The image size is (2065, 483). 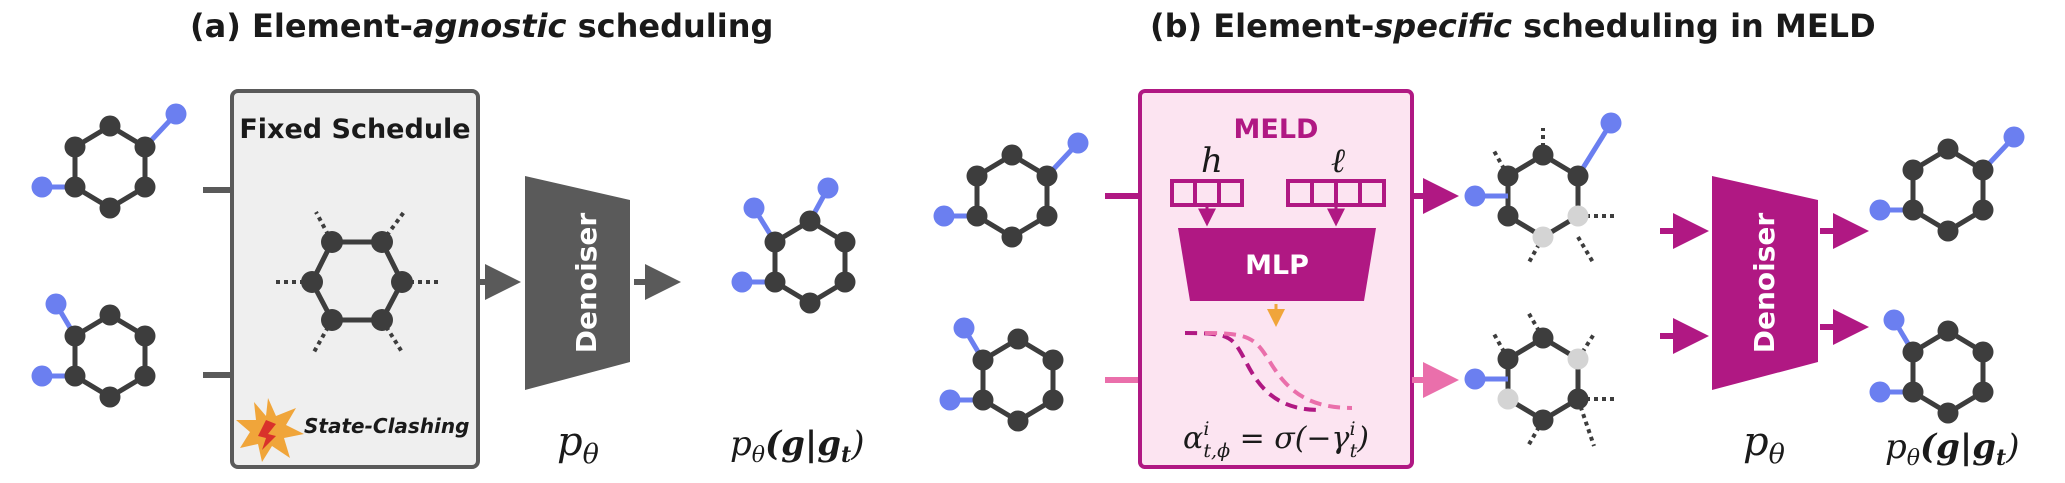 I want to click on partial-molecule-a, so click(x=357, y=282).